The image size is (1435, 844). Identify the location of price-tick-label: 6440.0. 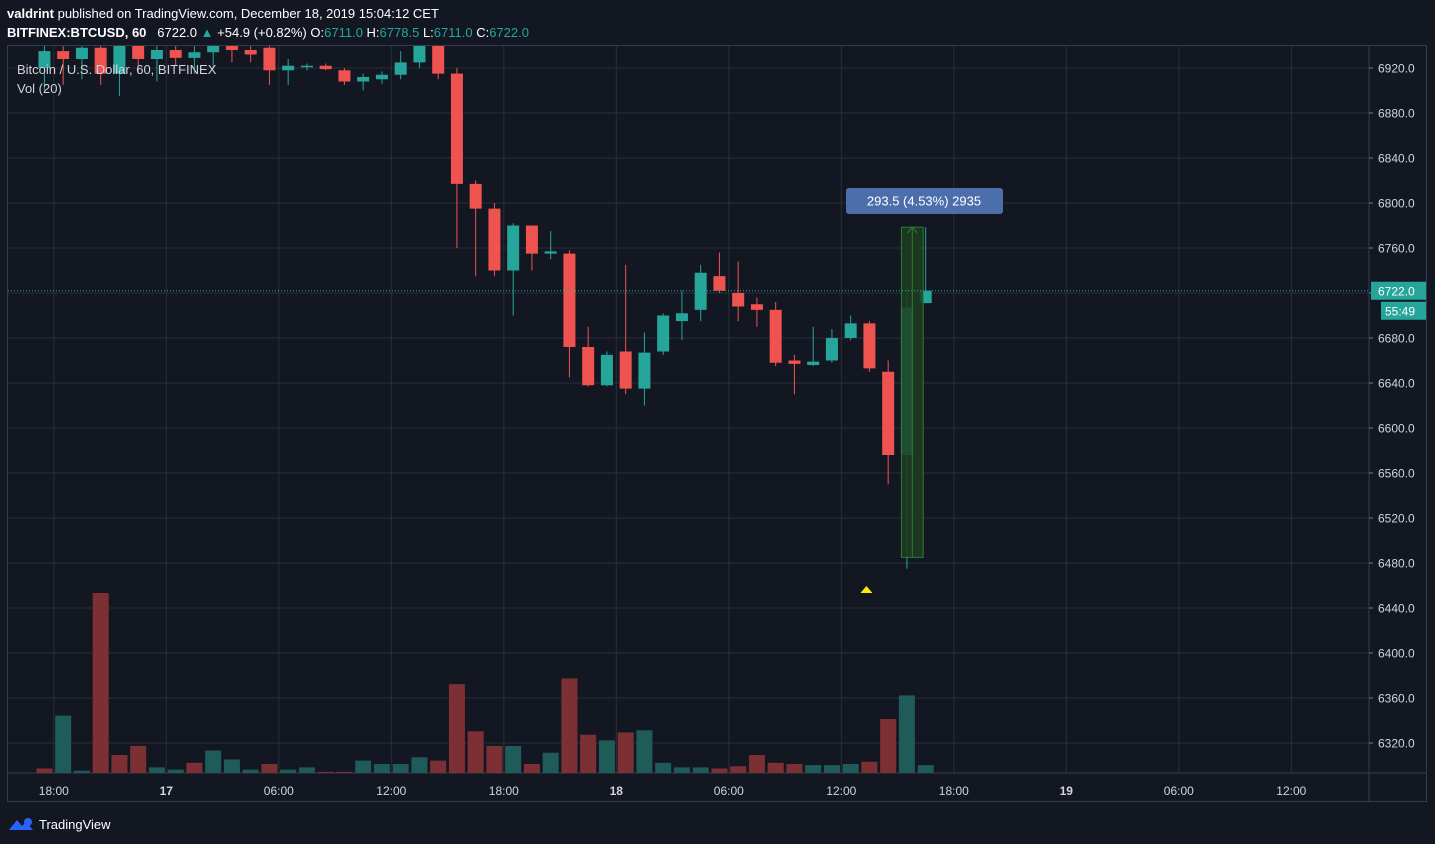
(1396, 609).